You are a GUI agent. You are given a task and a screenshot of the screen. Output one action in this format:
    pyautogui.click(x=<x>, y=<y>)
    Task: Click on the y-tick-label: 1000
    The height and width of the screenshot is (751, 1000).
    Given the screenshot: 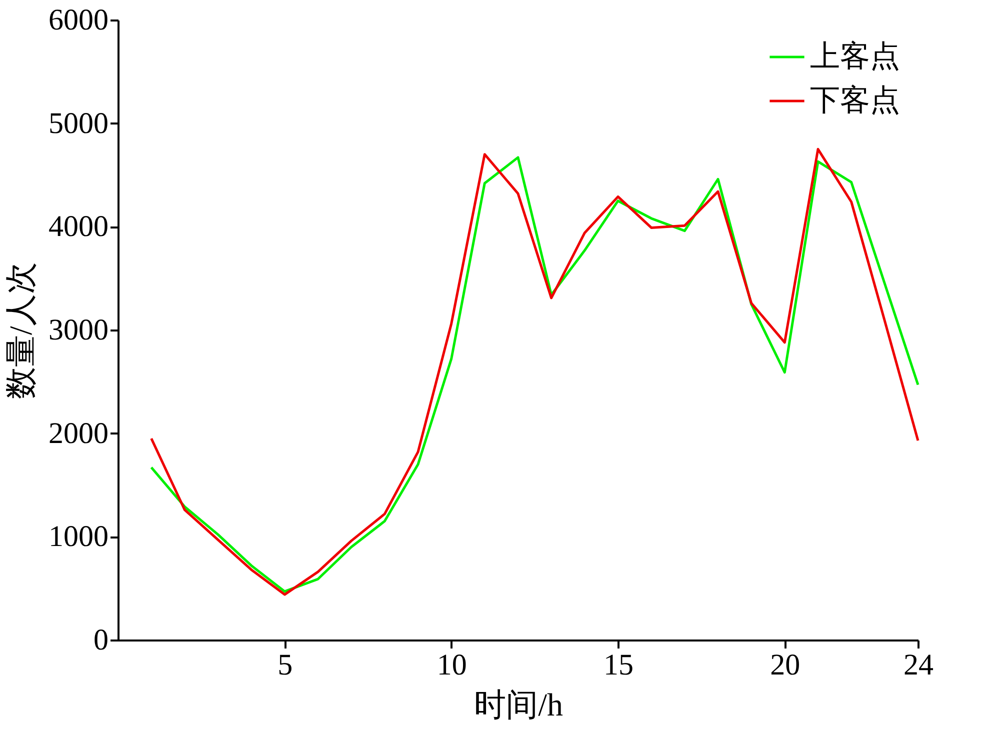 What is the action you would take?
    pyautogui.click(x=78, y=537)
    